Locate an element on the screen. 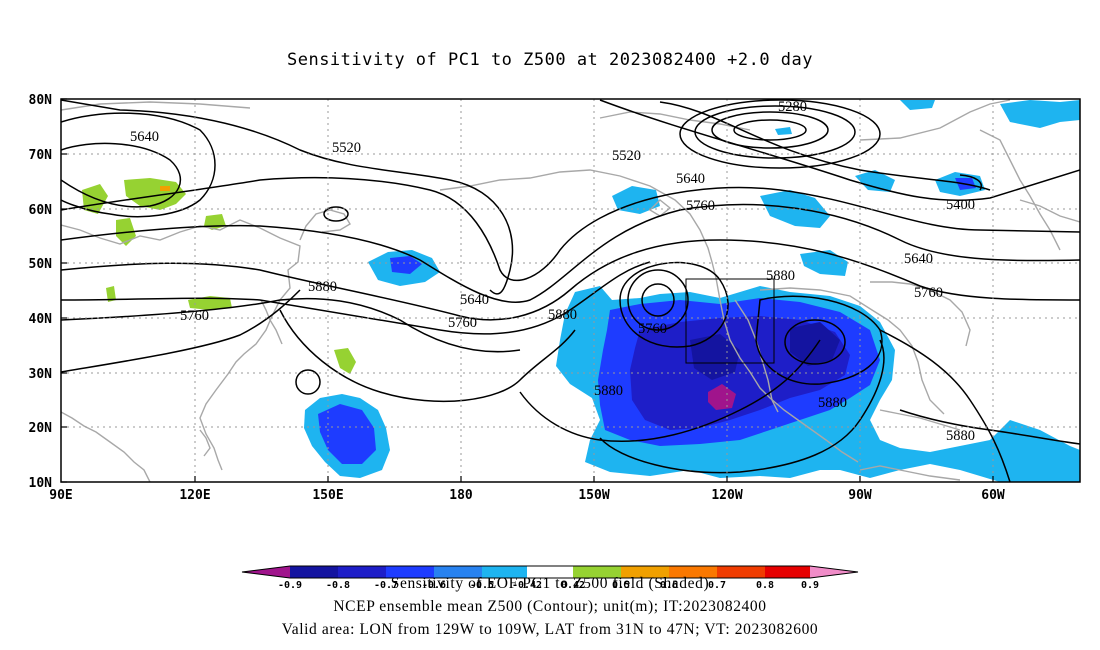 Image resolution: width=1100 pixels, height=650 pixels. lat-label: 80N is located at coordinates (41, 100).